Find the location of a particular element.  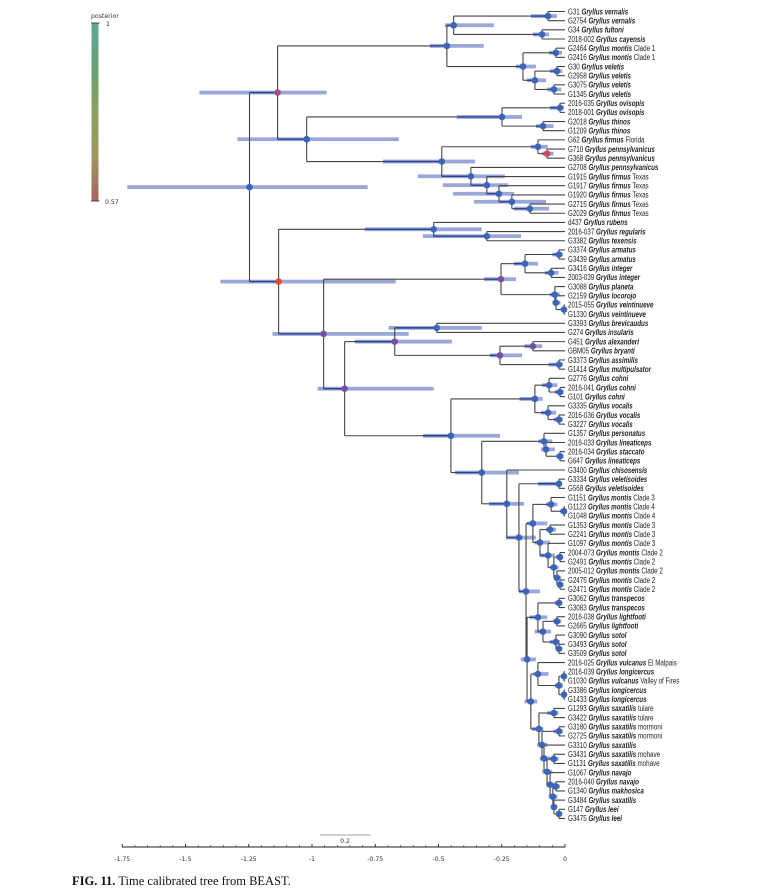

axis-tick-label: -1.75 is located at coordinates (122, 859).